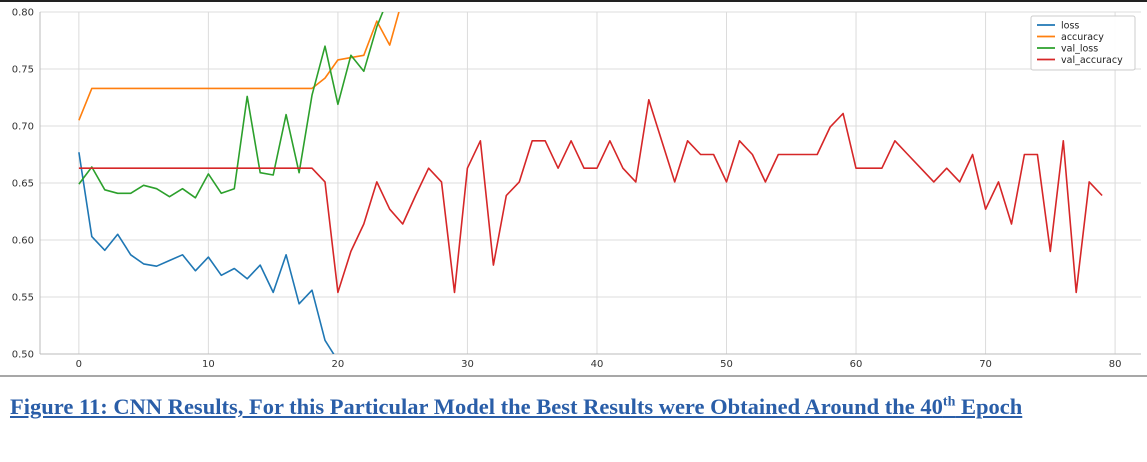  I want to click on legend-label-loss: loss, so click(1070, 25).